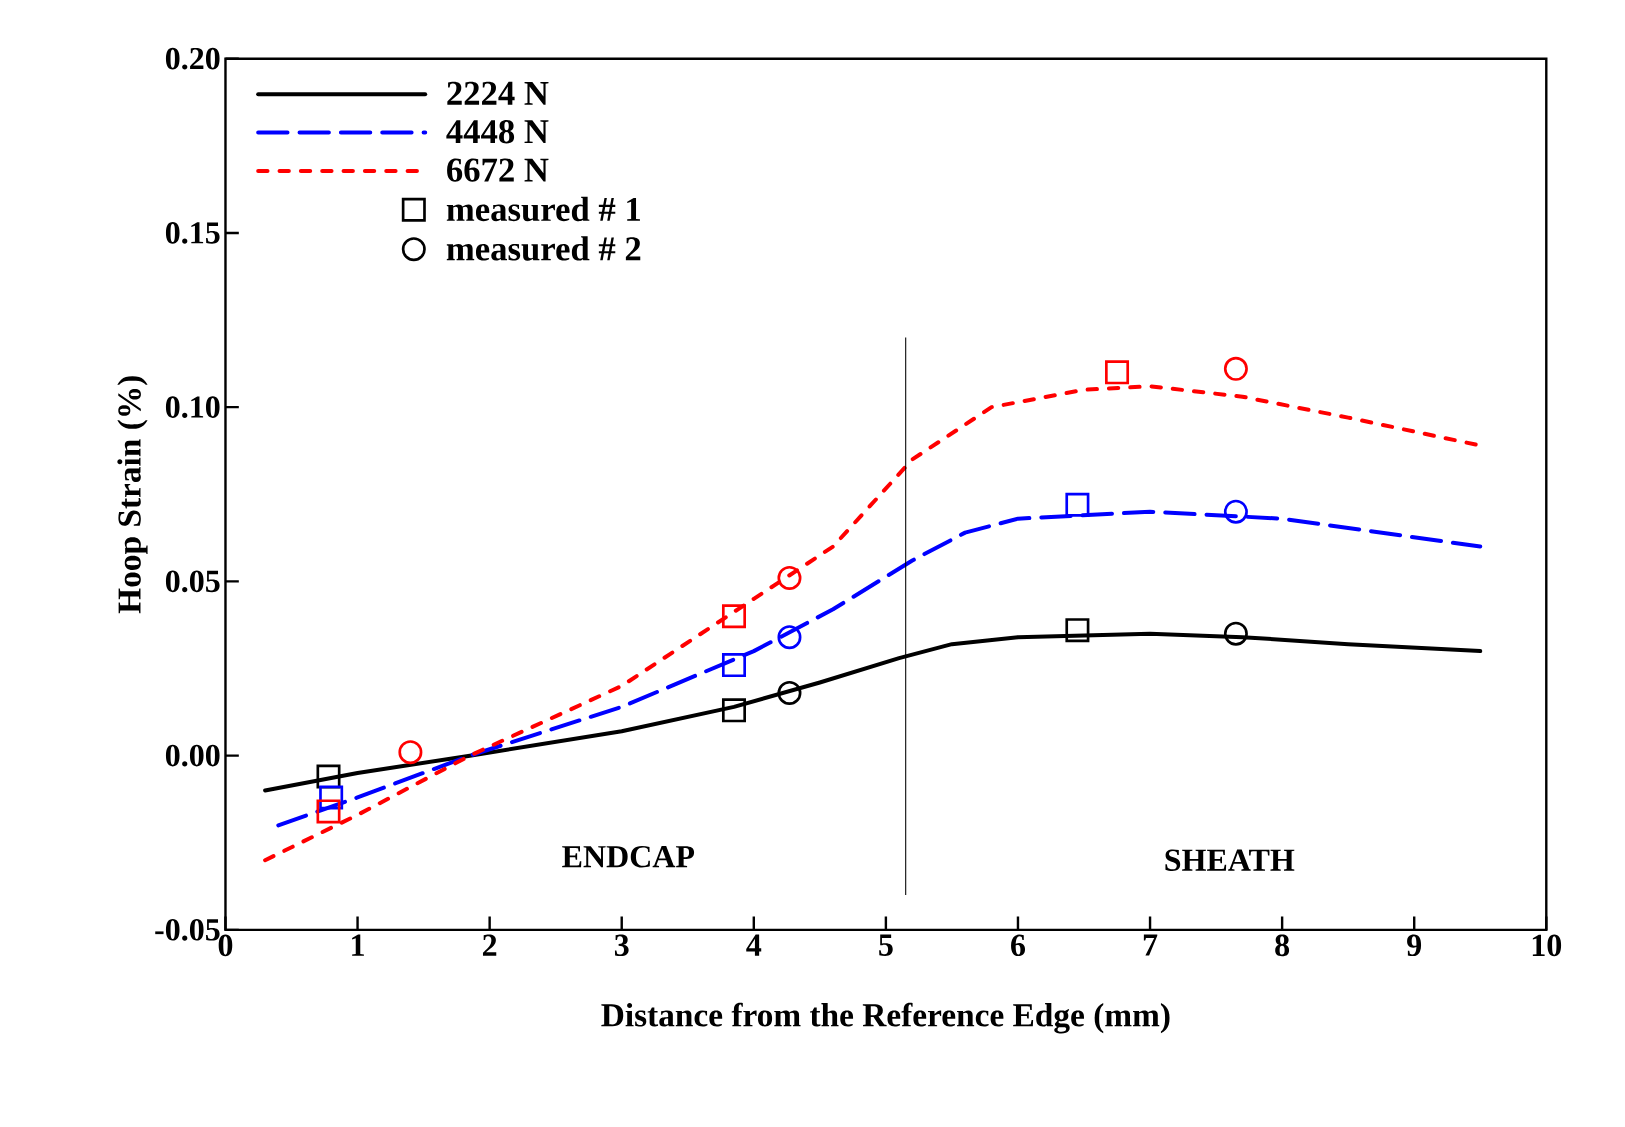  I want to click on x-tick-label: 7, so click(1150, 945).